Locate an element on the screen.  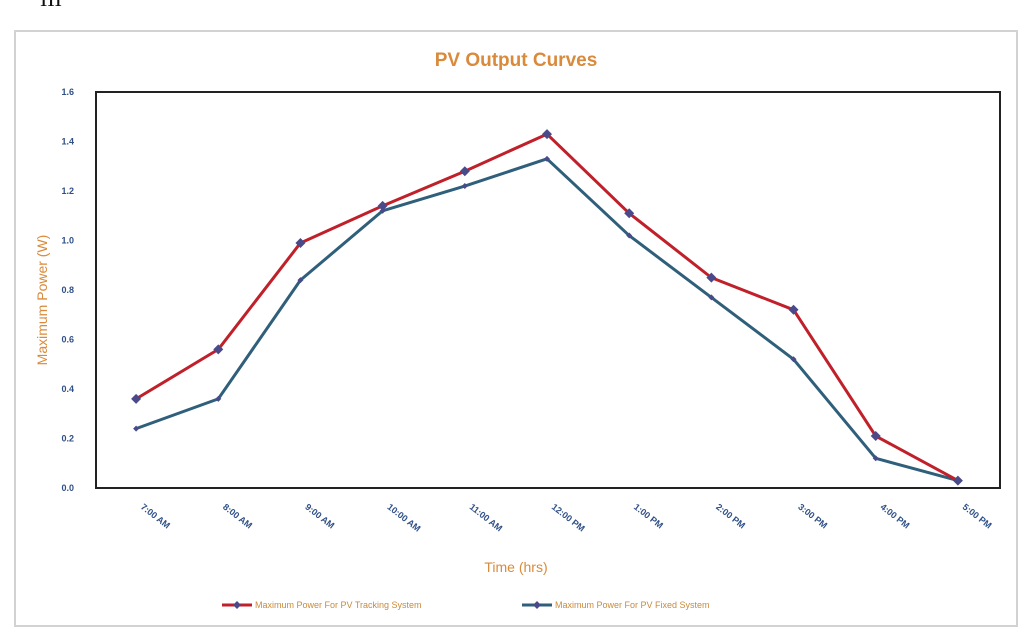
y-tick-label: 0.6 is located at coordinates (67, 340).